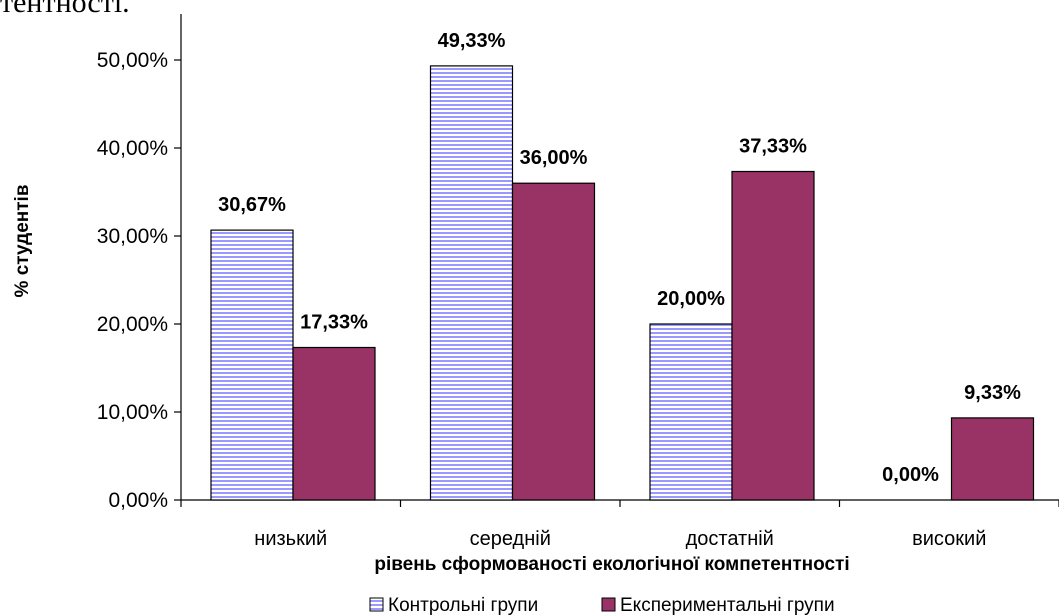  What do you see at coordinates (132, 236) in the screenshot?
I see `y-tick-label: 30,00%` at bounding box center [132, 236].